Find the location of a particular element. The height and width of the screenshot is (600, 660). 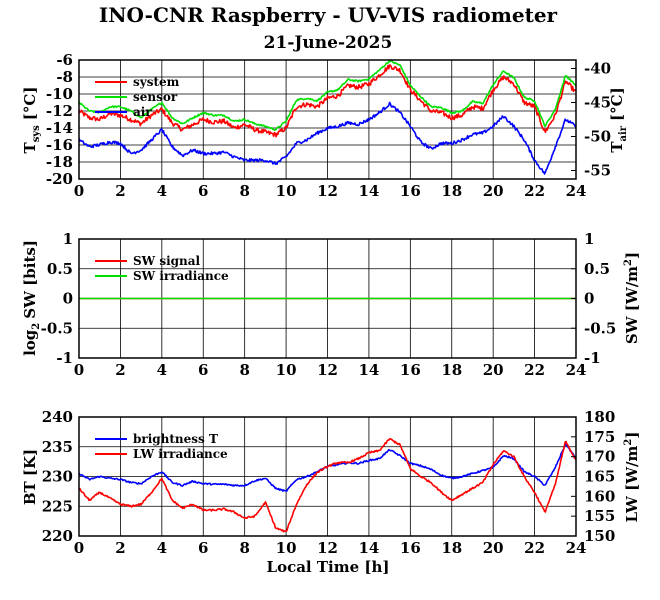

series-line-system is located at coordinates (327, 101).